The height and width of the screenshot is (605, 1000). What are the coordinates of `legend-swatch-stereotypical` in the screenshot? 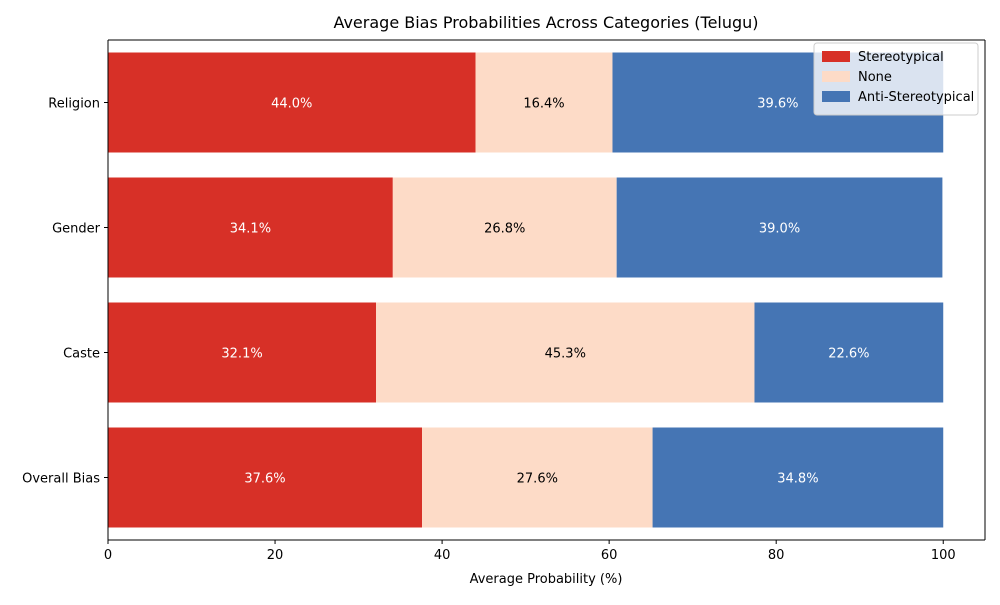 It's located at (836, 56).